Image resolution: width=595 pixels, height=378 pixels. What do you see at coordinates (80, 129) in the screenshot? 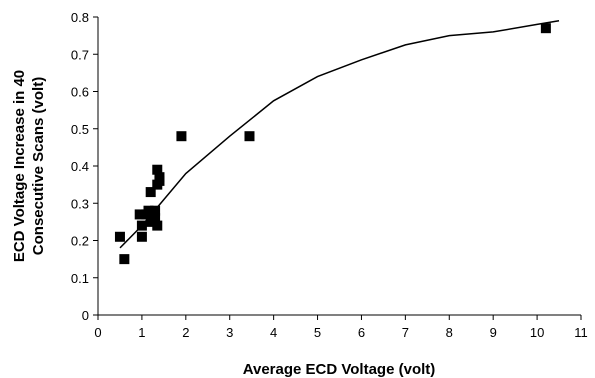
I see `y-tick-label: 0.5` at bounding box center [80, 129].